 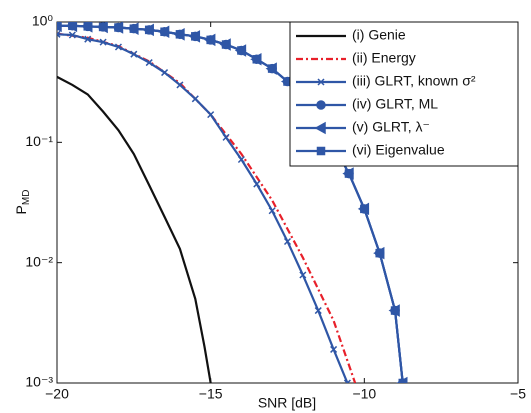 What do you see at coordinates (43, 21) in the screenshot?
I see `y-tick-label: 10⁰` at bounding box center [43, 21].